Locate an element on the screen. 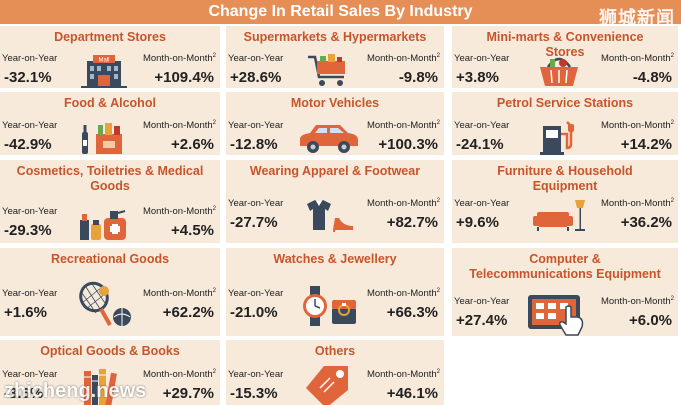  industry-name: Food & Alcohol is located at coordinates (110, 103).